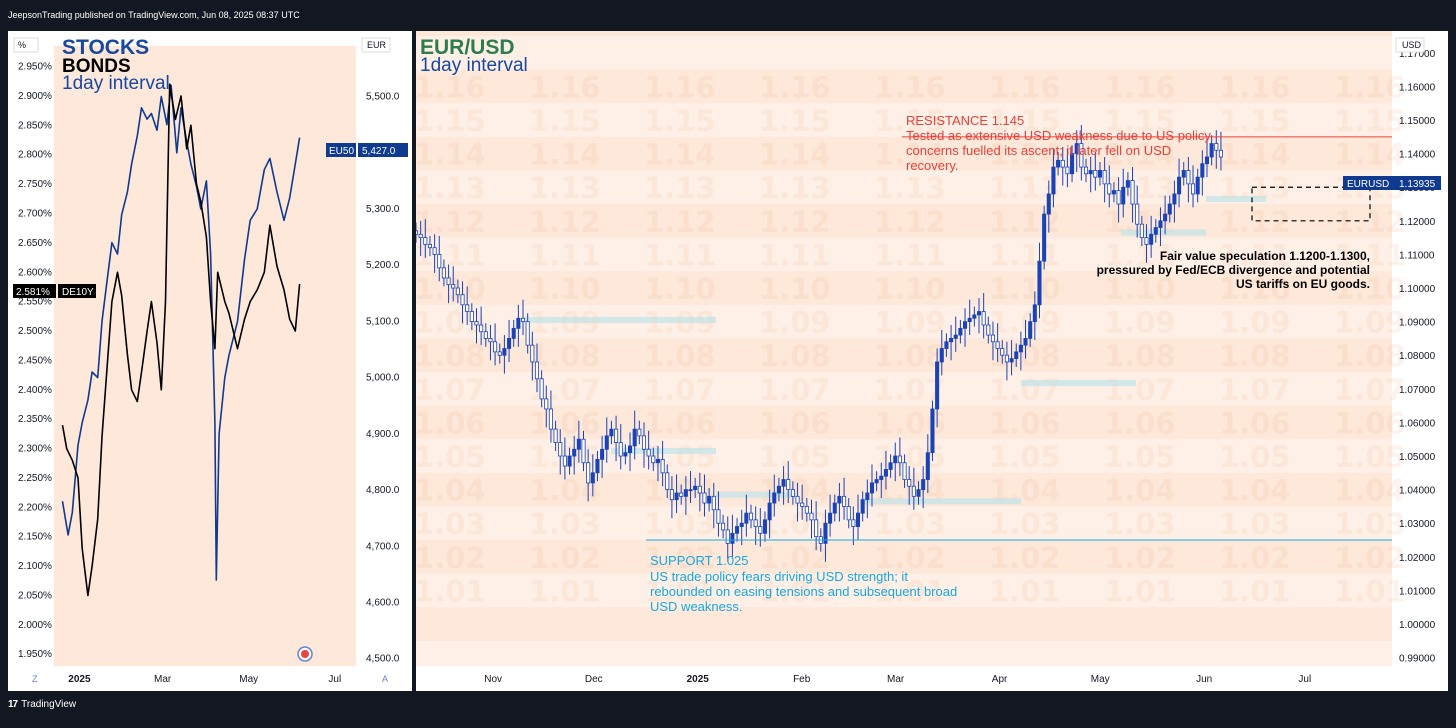  What do you see at coordinates (896, 679) in the screenshot?
I see `x-axis-tick: Mar` at bounding box center [896, 679].